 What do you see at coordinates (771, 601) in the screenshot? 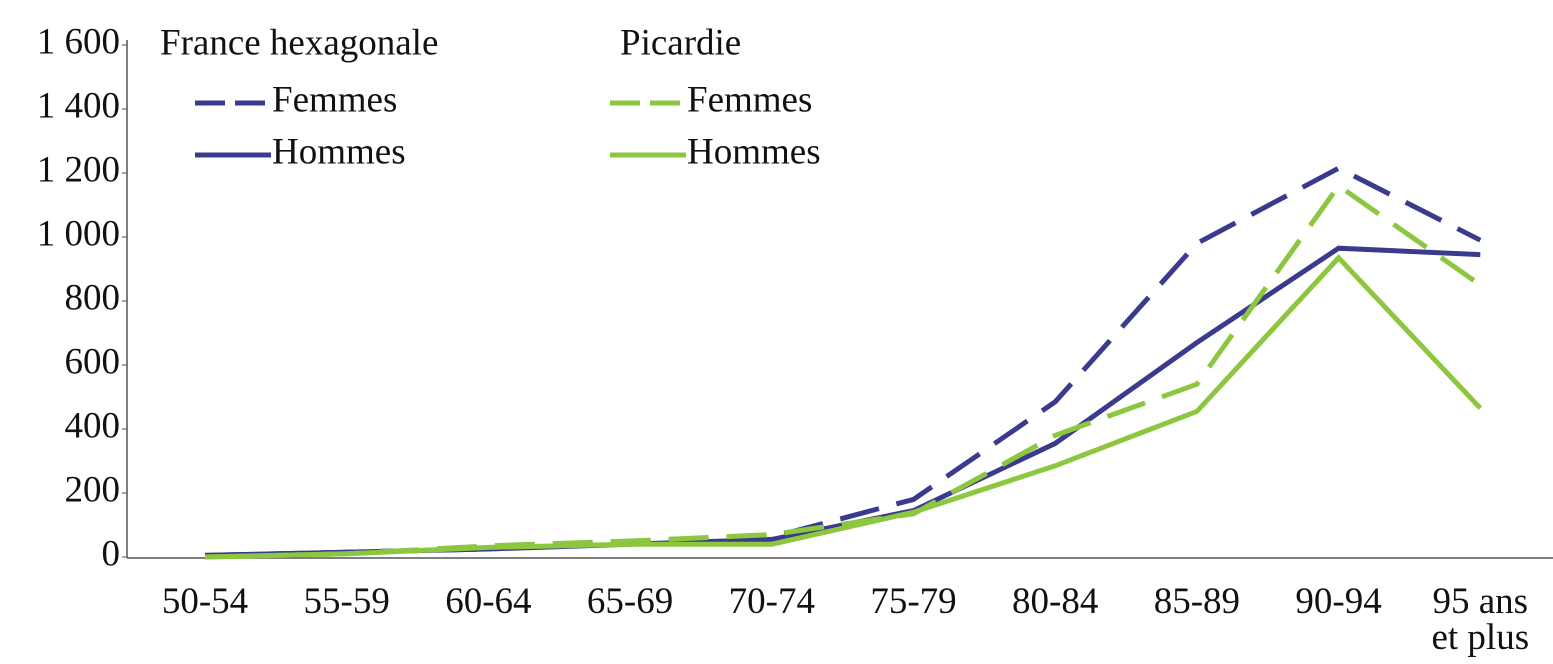
I see `x-tick-label: 70-74` at bounding box center [771, 601].